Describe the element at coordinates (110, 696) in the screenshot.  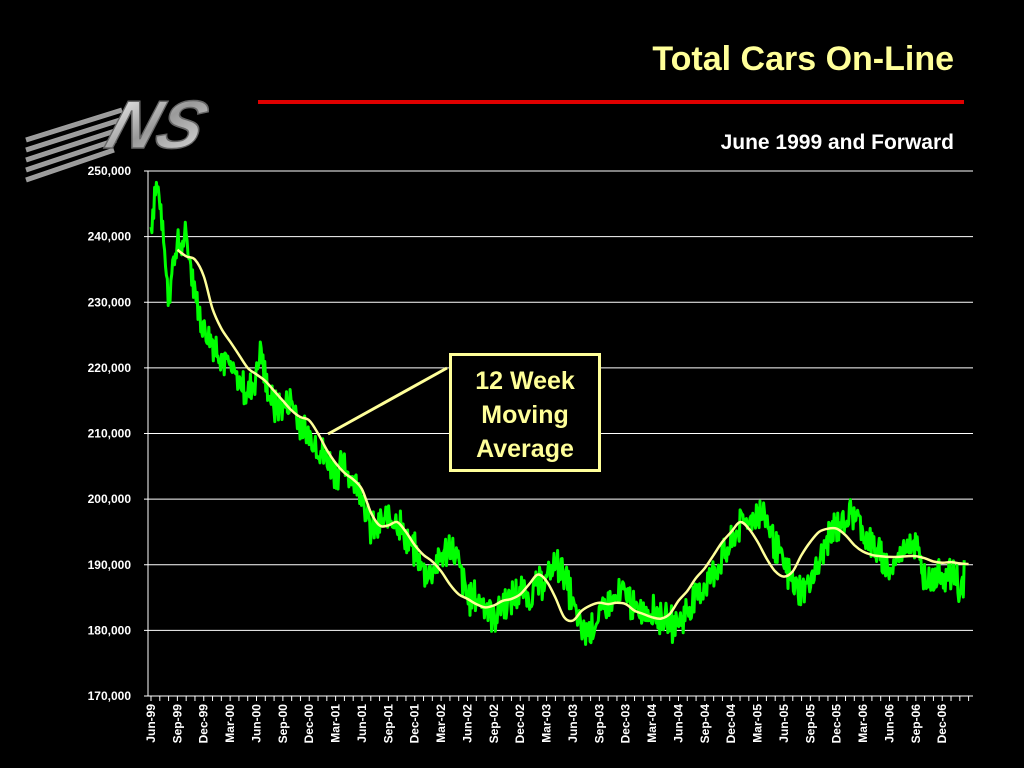
I see `y-tick-label: 170,000` at that location.